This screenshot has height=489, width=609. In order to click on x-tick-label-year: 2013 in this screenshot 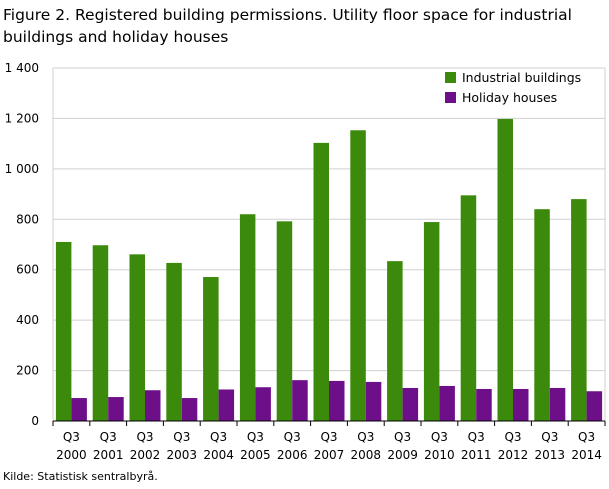, I will do `click(550, 455)`.